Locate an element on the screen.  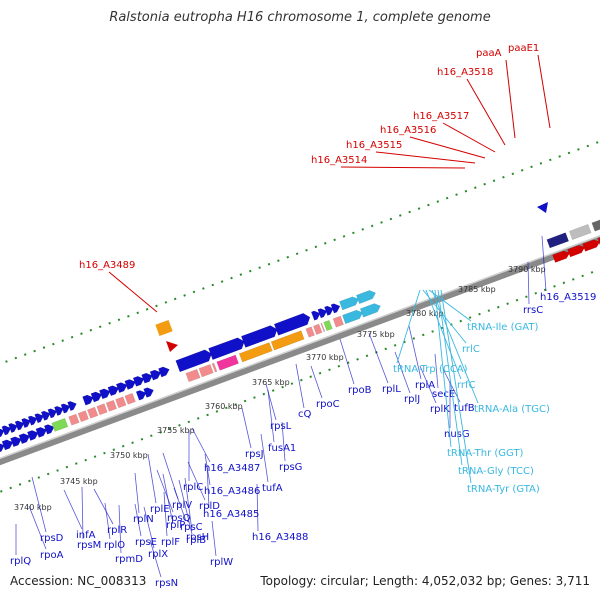
gene-label-h16-a3519: h16_A3519 is located at coordinates (568, 297).